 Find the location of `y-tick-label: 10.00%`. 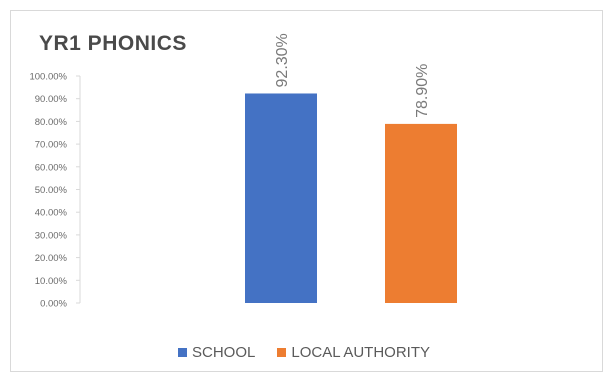

y-tick-label: 10.00% is located at coordinates (51, 281).